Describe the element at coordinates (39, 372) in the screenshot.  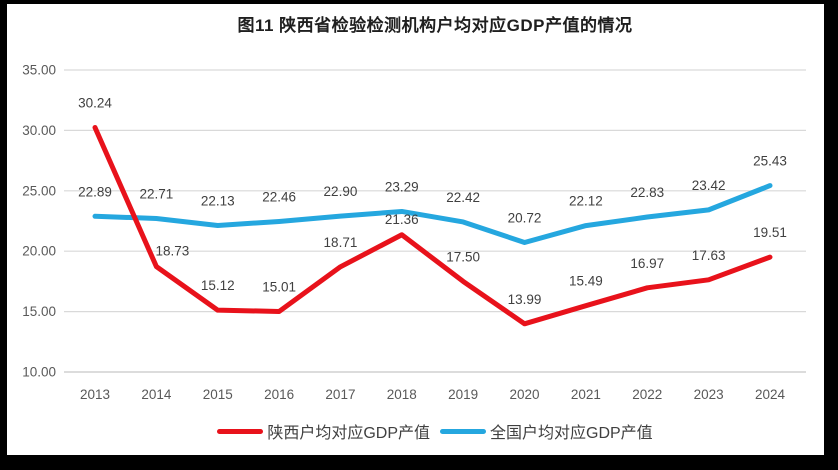
I see `y-tick-label: 10.00` at that location.